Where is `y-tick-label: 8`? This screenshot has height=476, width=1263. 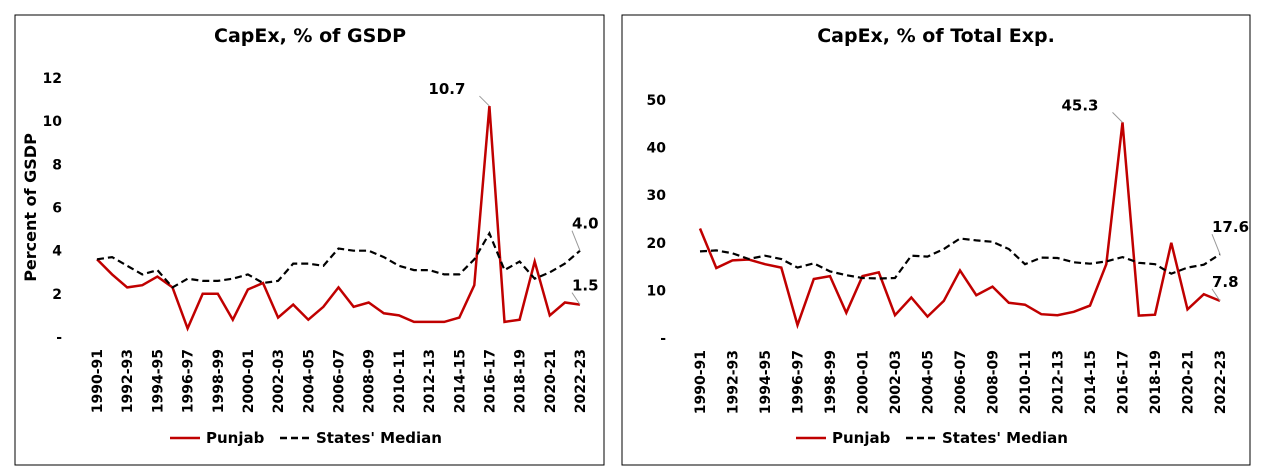
y-tick-label: 8 is located at coordinates (57, 165).